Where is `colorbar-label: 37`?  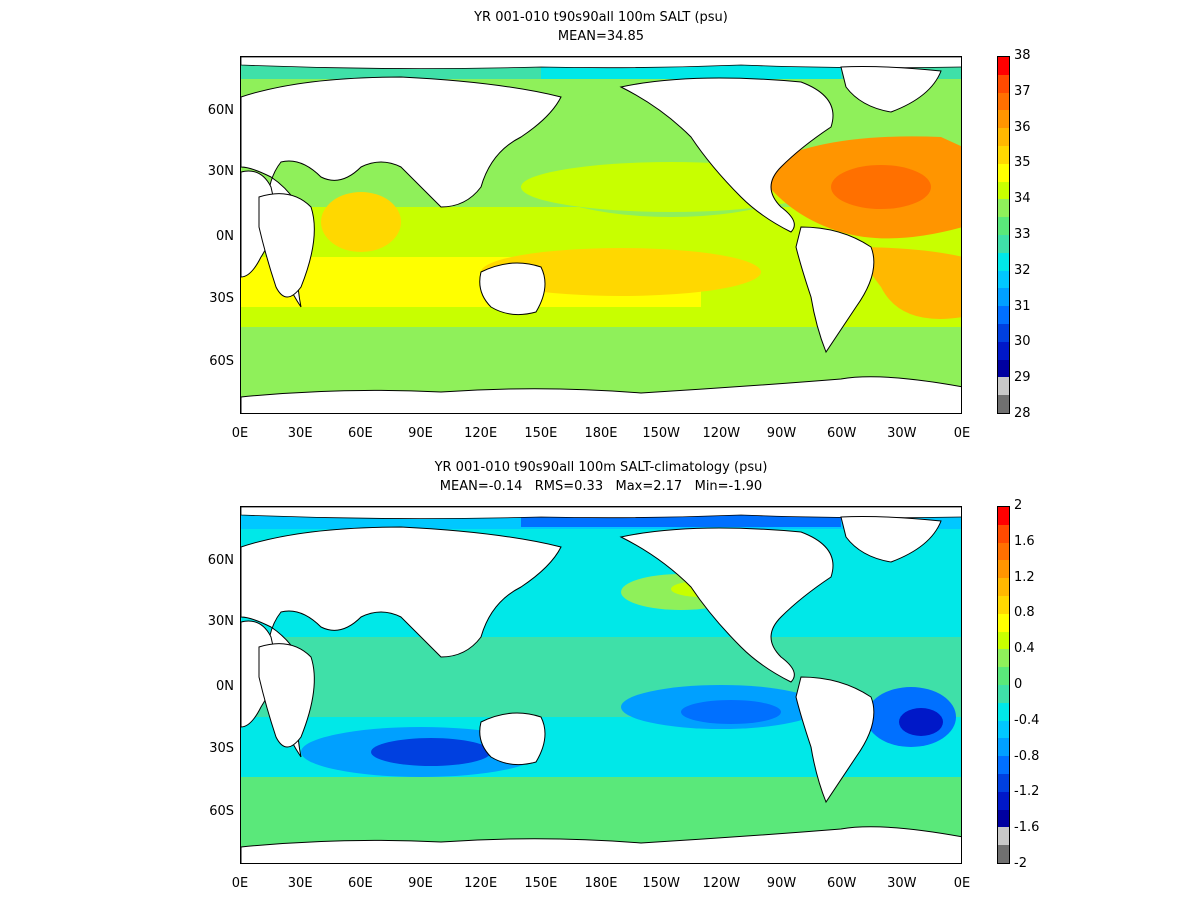 colorbar-label: 37 is located at coordinates (1022, 91).